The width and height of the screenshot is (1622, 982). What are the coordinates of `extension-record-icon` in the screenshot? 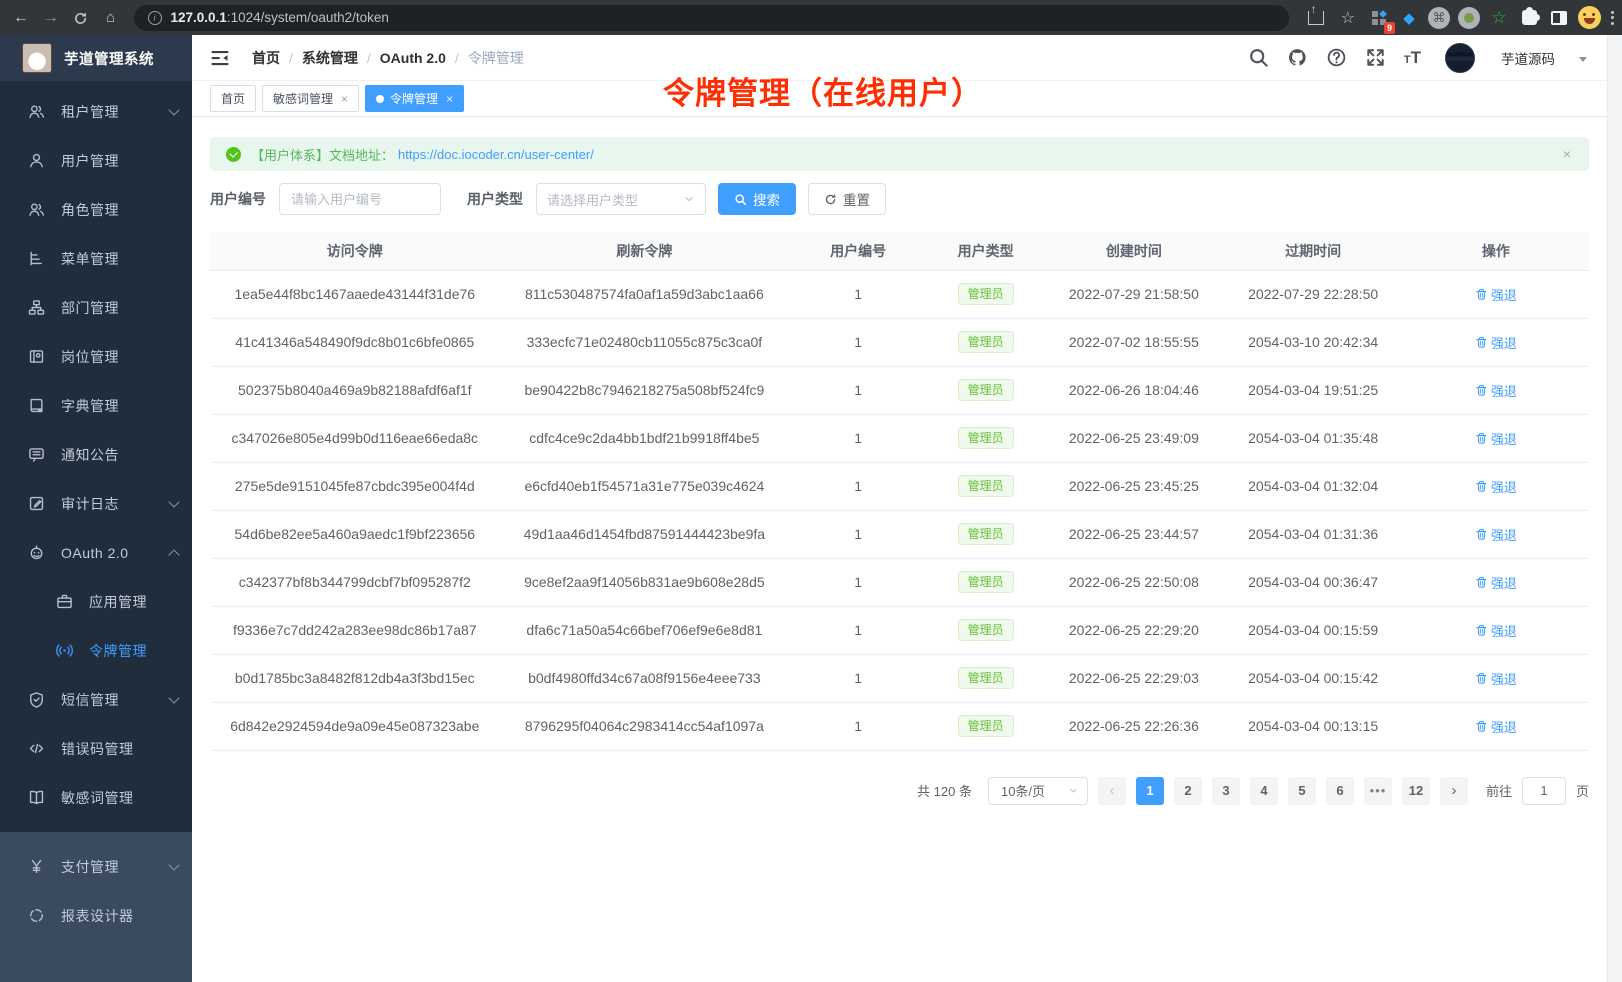 It's located at (1469, 18).